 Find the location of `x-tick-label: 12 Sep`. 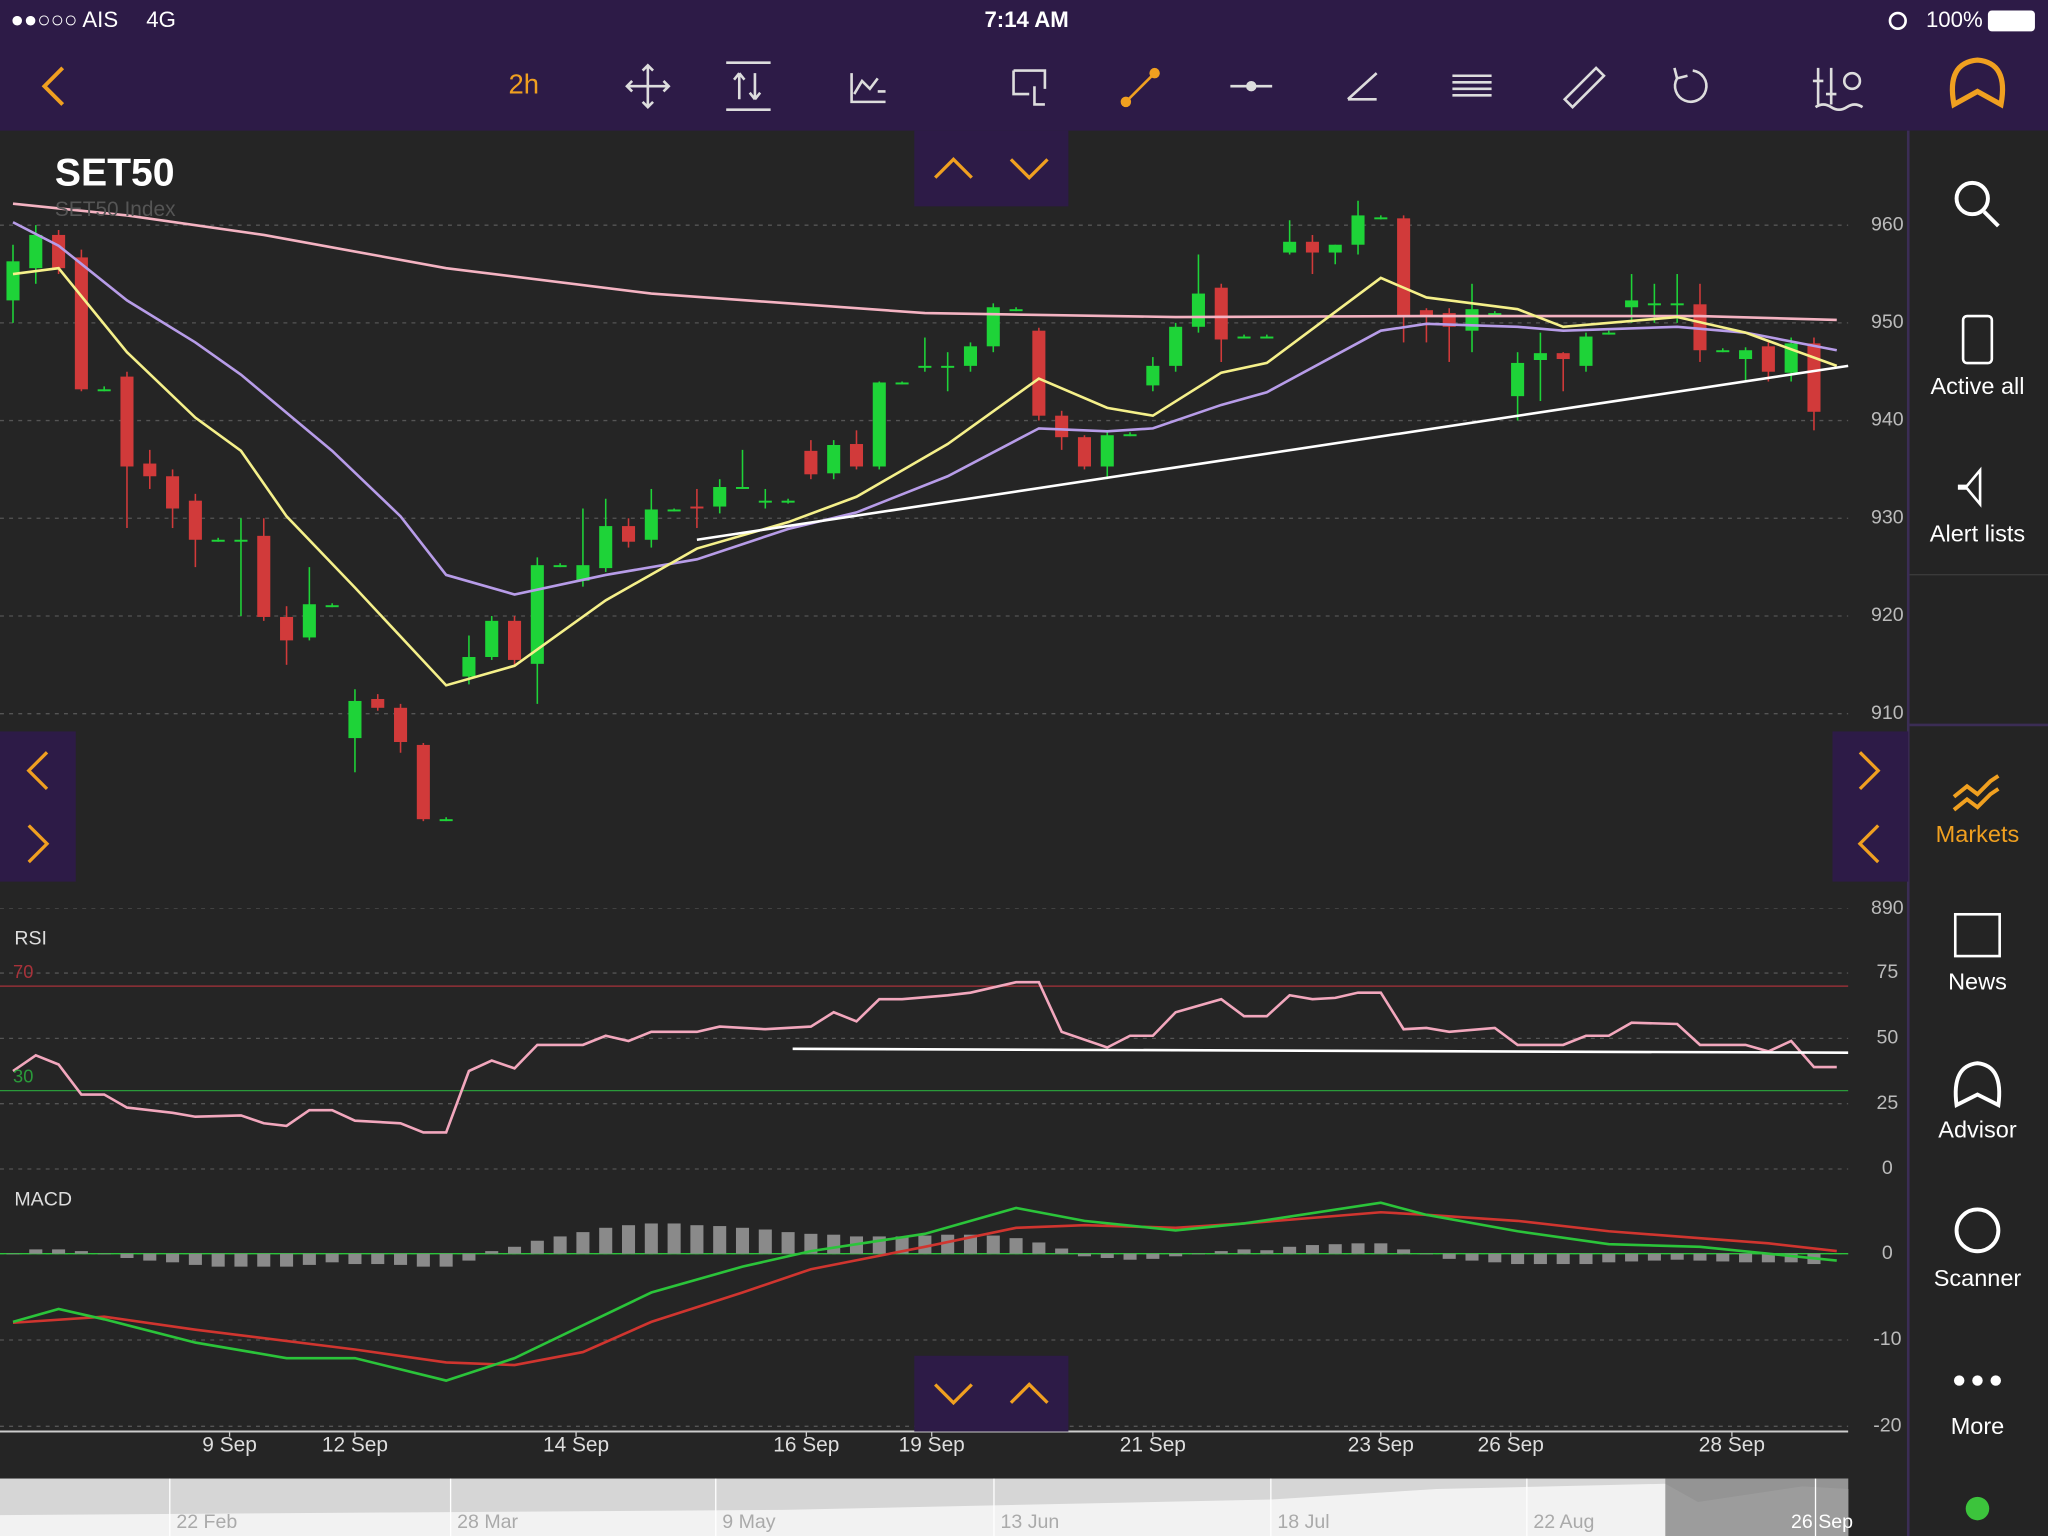

x-tick-label: 12 Sep is located at coordinates (355, 1444).